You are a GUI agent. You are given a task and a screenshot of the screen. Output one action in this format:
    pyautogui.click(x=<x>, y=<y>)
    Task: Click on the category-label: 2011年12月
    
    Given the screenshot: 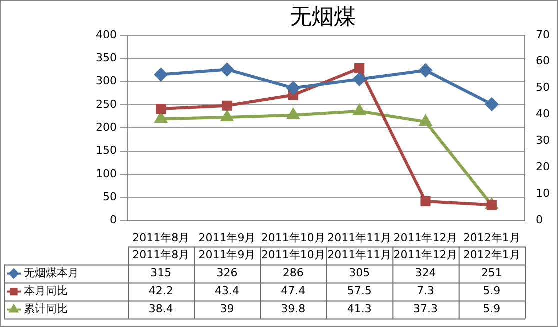 What is the action you would take?
    pyautogui.click(x=426, y=255)
    